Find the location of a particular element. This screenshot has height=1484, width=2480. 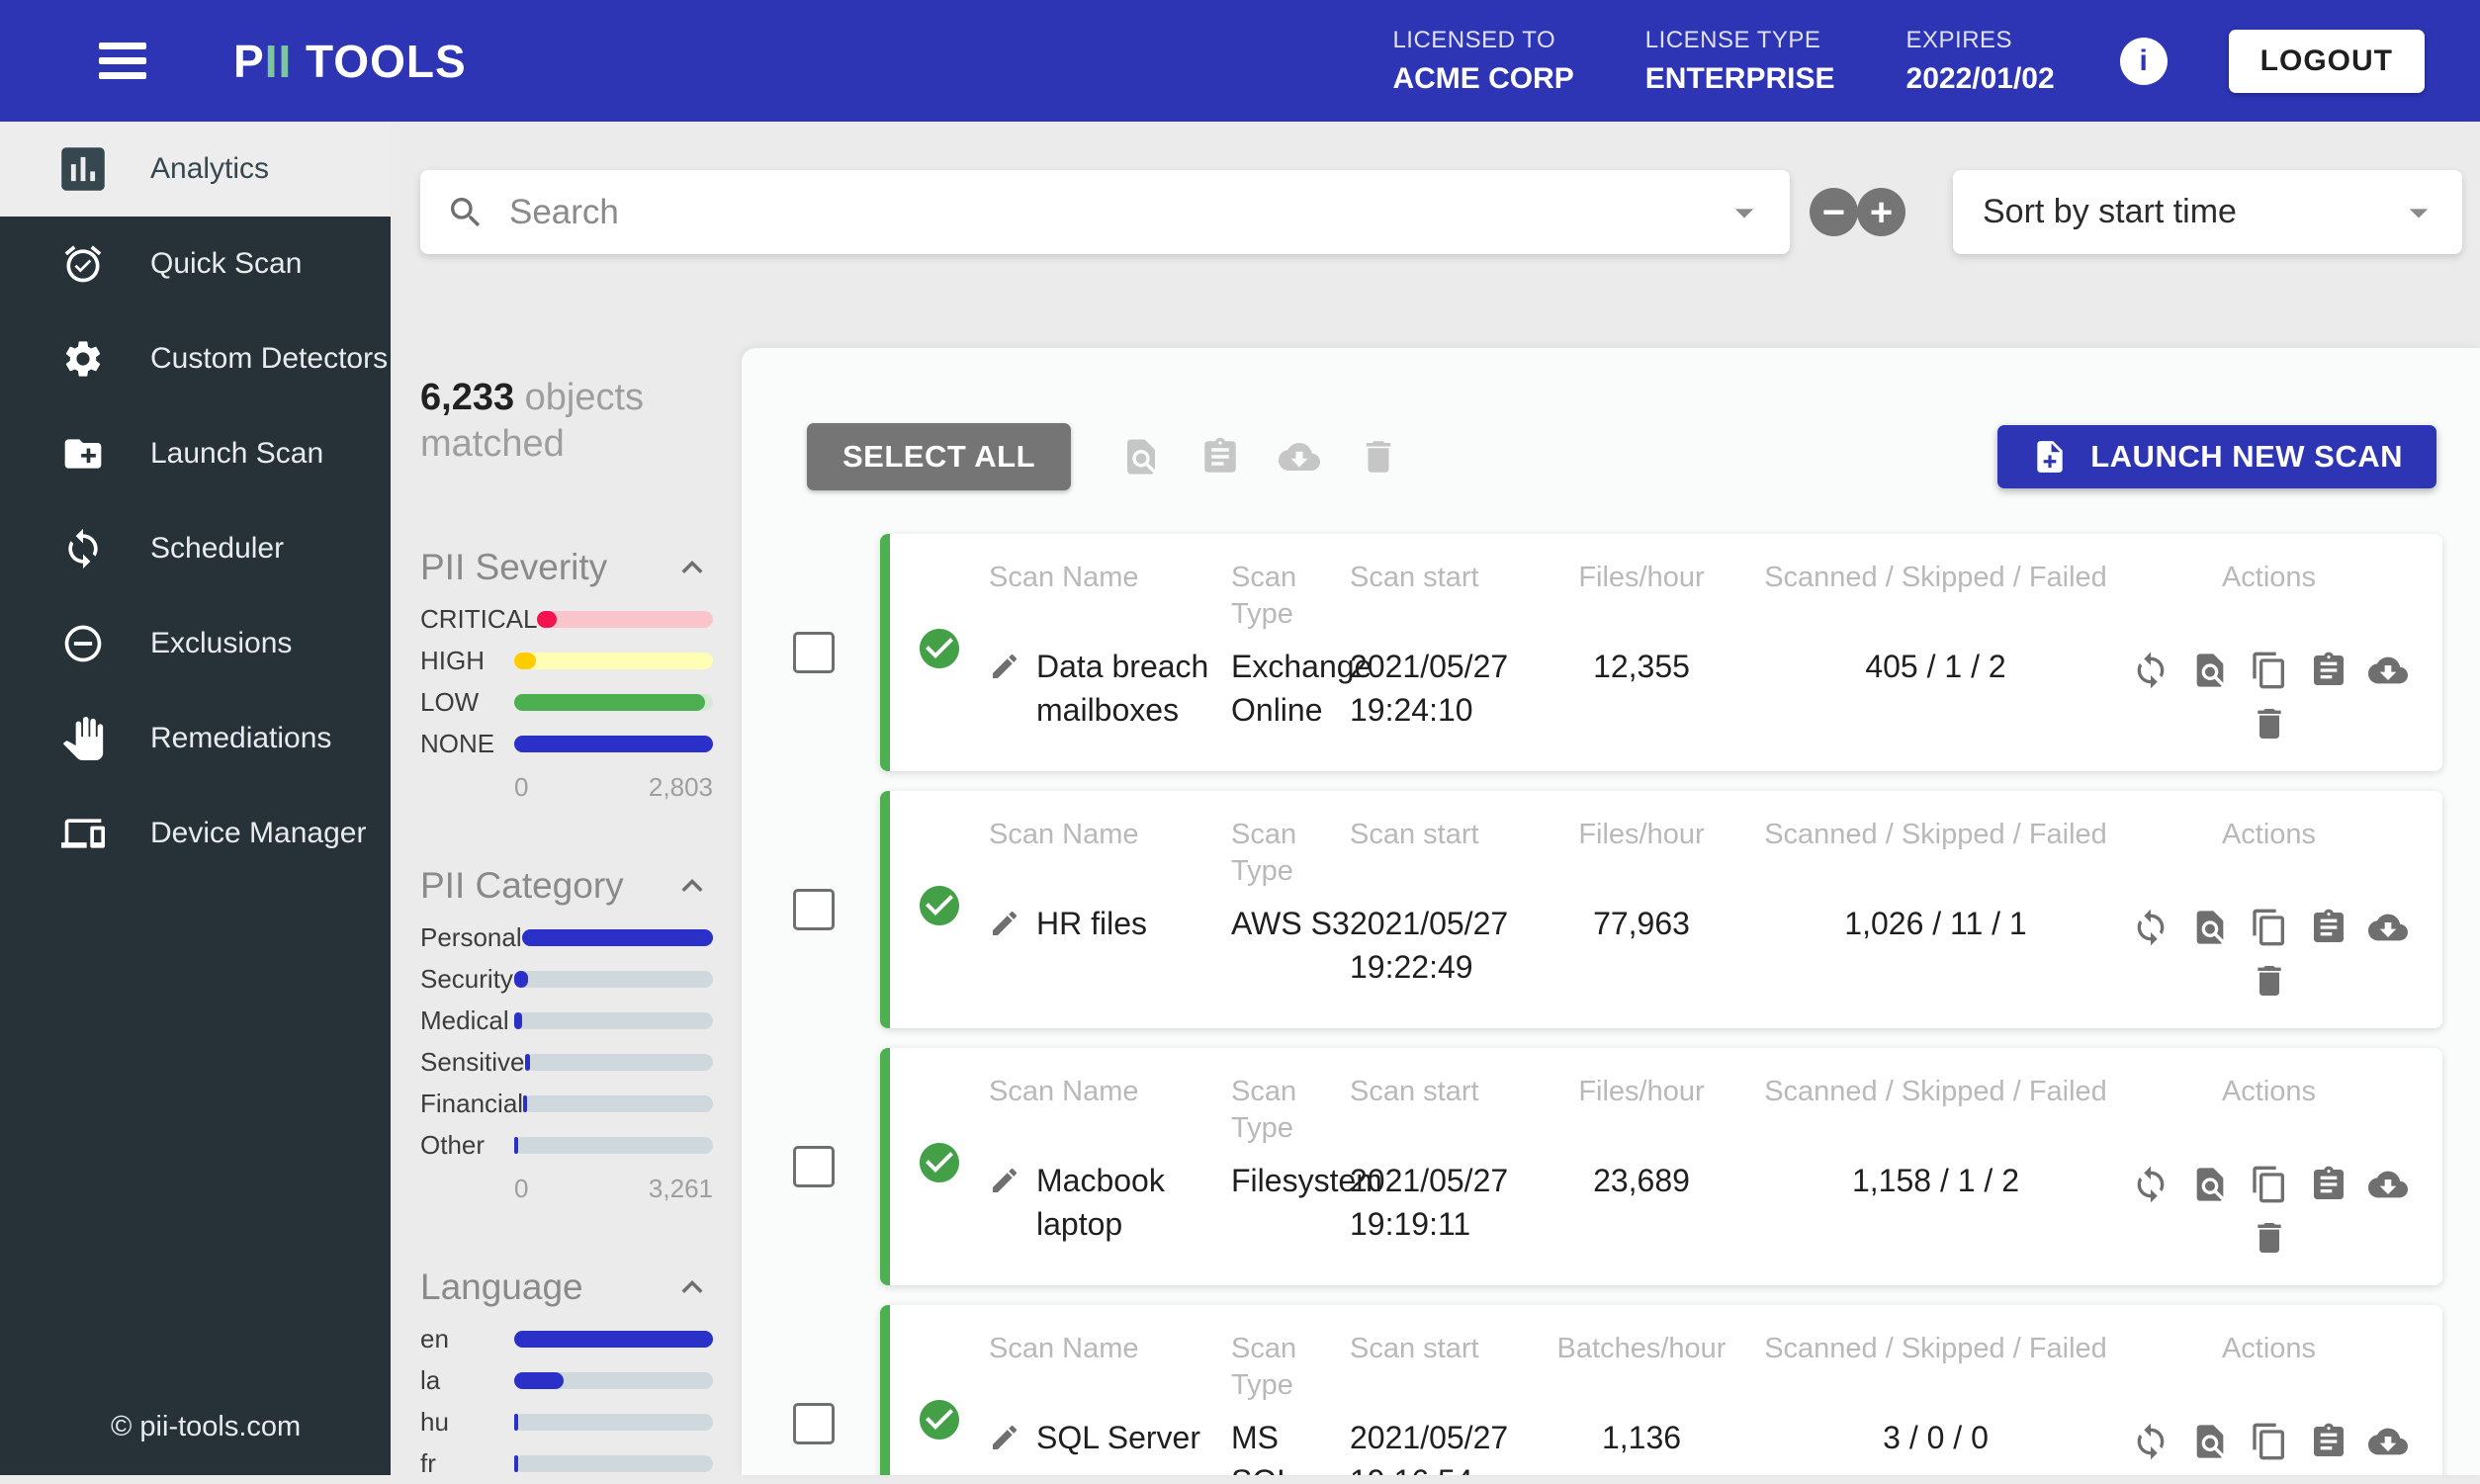

filter-bars: en la hu fr is located at coordinates (566, 1401).